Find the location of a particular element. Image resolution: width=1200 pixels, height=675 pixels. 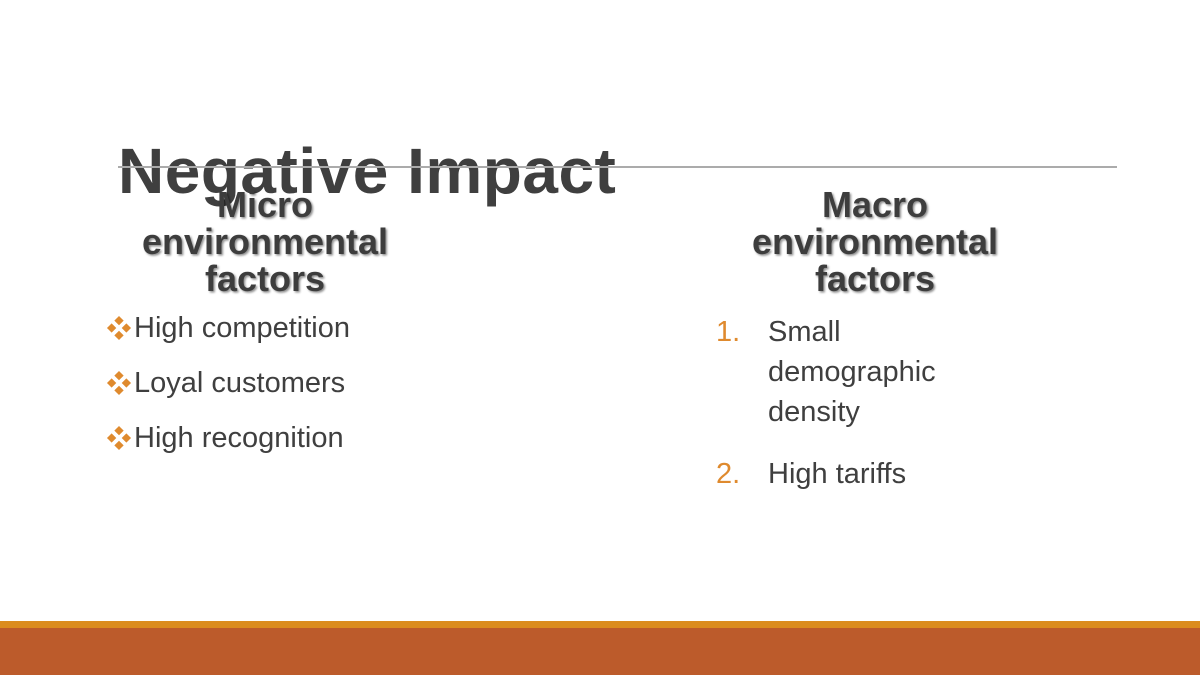

list-item: 2. High tariffs is located at coordinates (866, 474).